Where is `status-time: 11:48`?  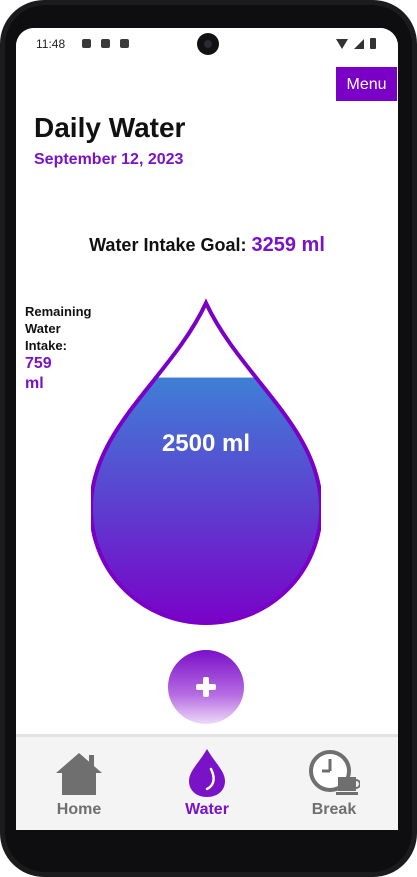 status-time: 11:48 is located at coordinates (51, 44).